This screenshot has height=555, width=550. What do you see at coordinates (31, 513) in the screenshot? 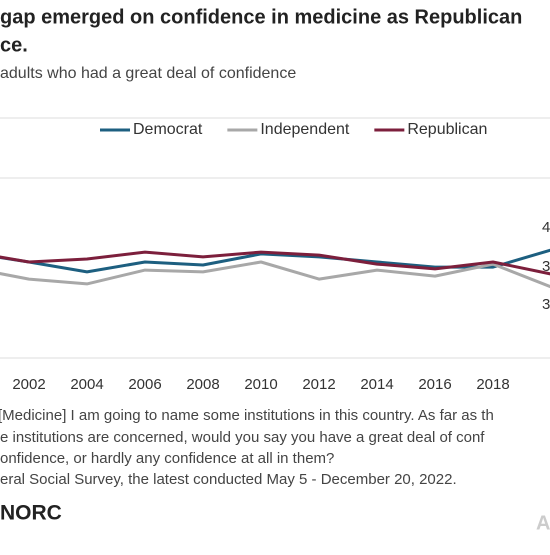
I see `logo: NORC` at bounding box center [31, 513].